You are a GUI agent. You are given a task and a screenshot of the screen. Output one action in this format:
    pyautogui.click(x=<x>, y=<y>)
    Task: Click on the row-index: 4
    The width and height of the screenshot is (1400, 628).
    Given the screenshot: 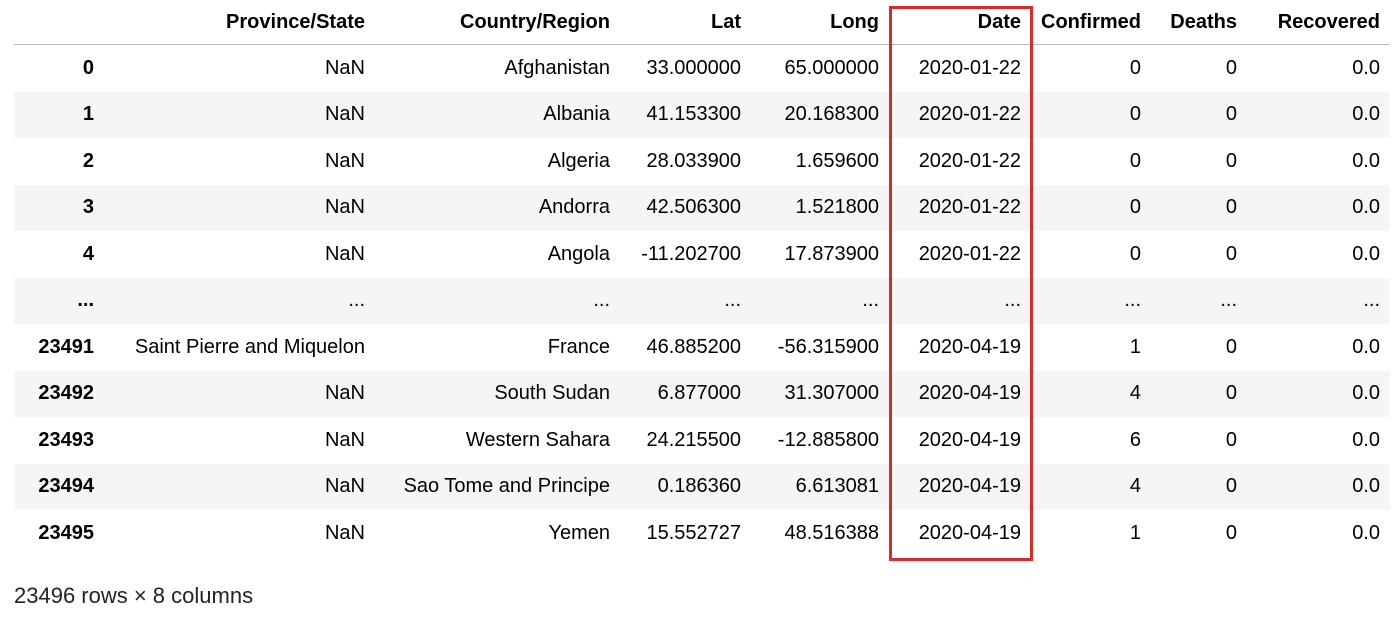 What is the action you would take?
    pyautogui.click(x=88, y=253)
    